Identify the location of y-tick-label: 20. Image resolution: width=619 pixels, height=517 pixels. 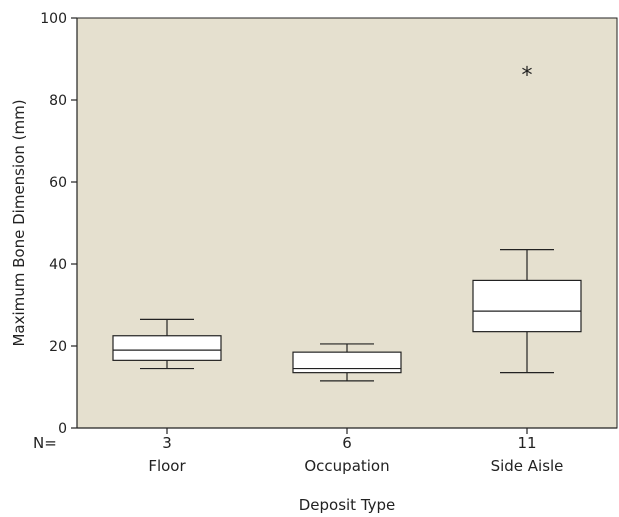
(58, 347).